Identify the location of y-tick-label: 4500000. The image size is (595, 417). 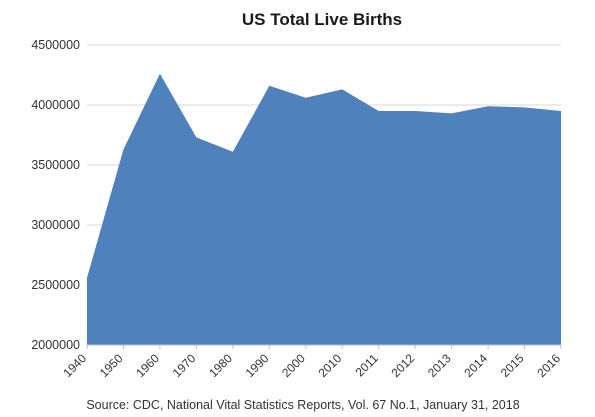
(55, 45).